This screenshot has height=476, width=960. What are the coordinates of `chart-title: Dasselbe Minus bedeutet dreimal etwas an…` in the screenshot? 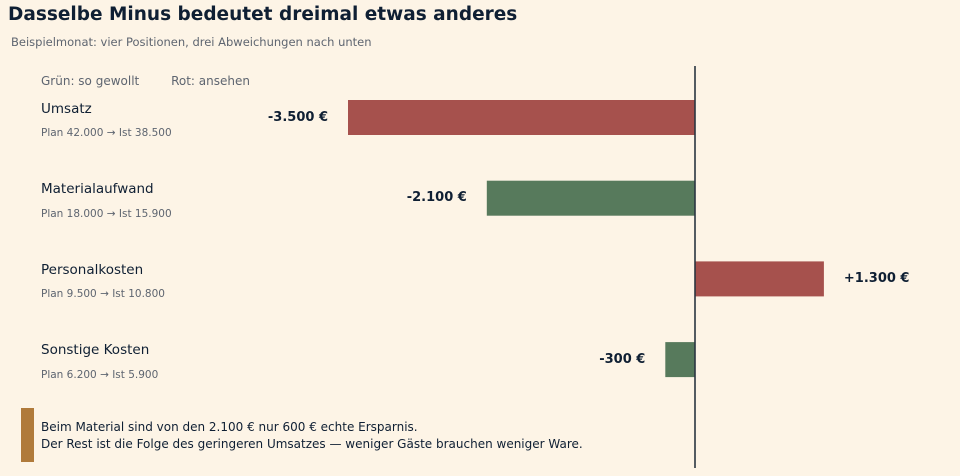 It's located at (263, 14).